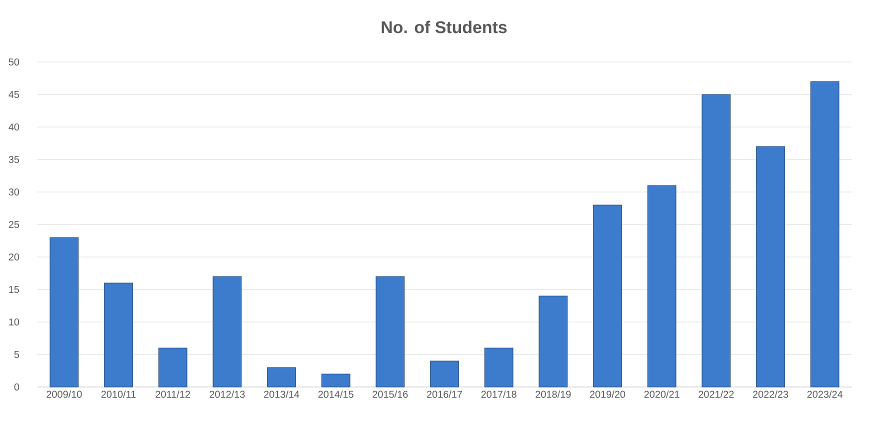  Describe the element at coordinates (825, 394) in the screenshot. I see `x-tick-label: 2023/24` at that location.